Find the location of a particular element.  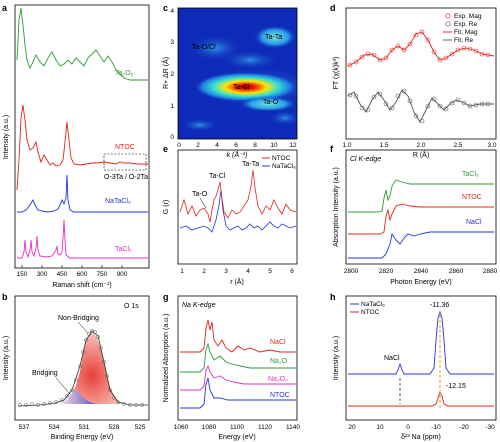

panel-c-label: c is located at coordinates (165, 8).